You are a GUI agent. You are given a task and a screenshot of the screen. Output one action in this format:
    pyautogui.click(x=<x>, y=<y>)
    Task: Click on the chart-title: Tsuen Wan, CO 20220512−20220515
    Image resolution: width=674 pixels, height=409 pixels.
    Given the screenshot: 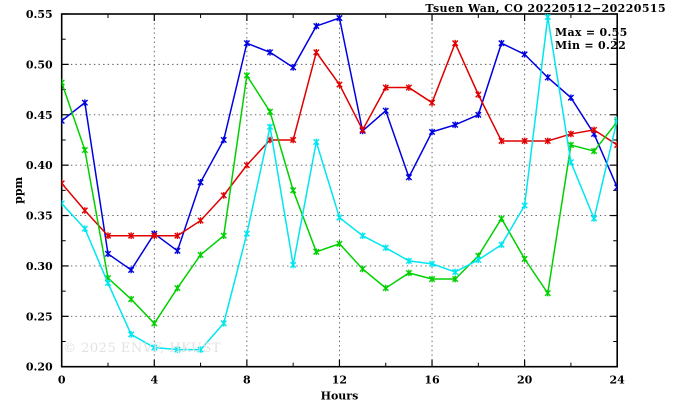 What is the action you would take?
    pyautogui.click(x=545, y=8)
    